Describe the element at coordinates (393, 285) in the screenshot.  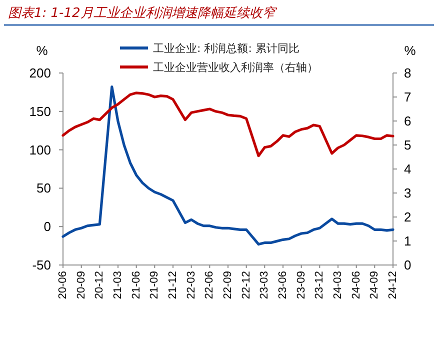
I see `x-tick-label: 24-12` at that location.